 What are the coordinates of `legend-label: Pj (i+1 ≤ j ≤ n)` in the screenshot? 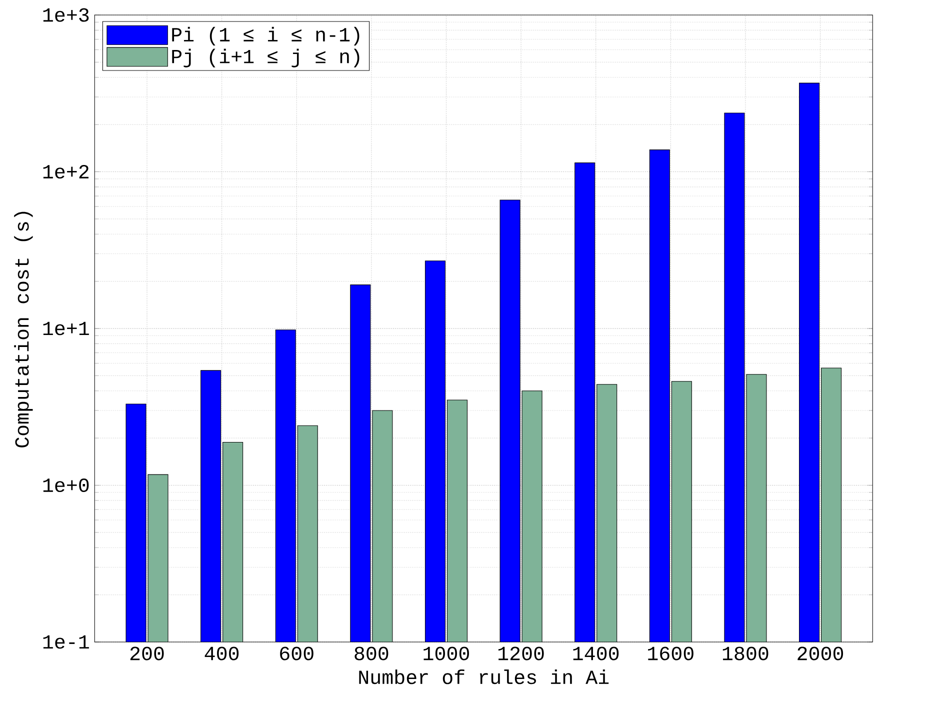 It's located at (266, 58).